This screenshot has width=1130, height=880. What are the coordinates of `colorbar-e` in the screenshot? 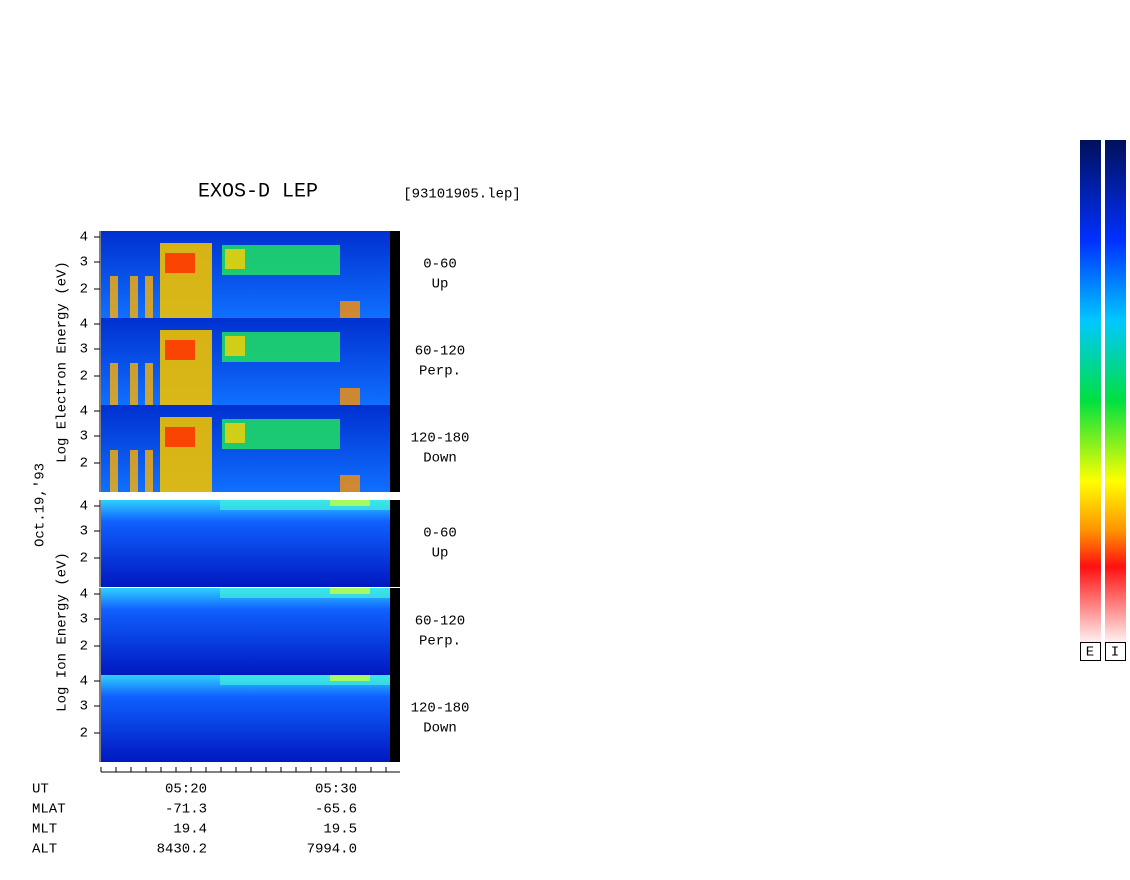 It's located at (1090, 391).